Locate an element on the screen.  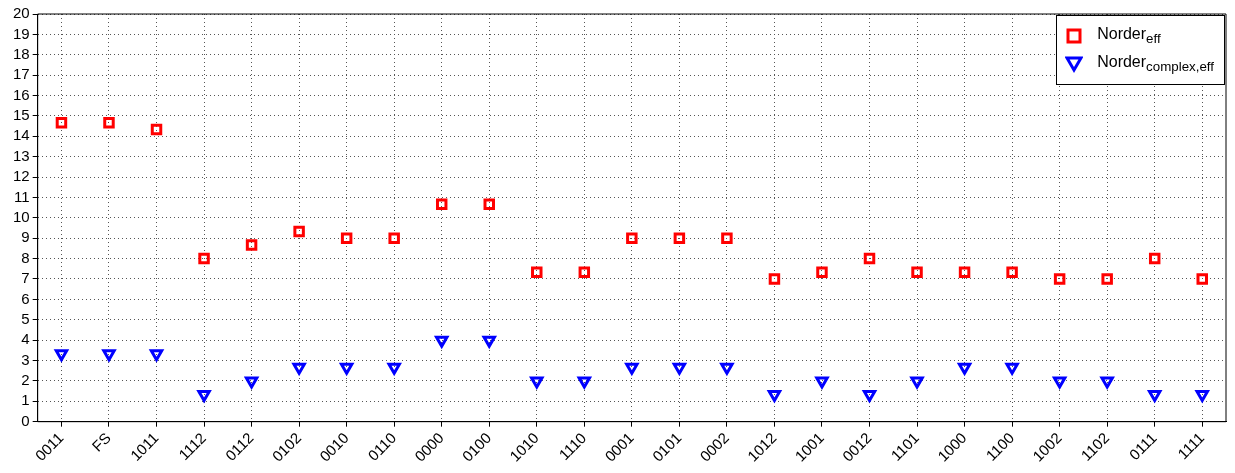
legend-label: Norder$_{eff}$ is located at coordinates (1129, 36).